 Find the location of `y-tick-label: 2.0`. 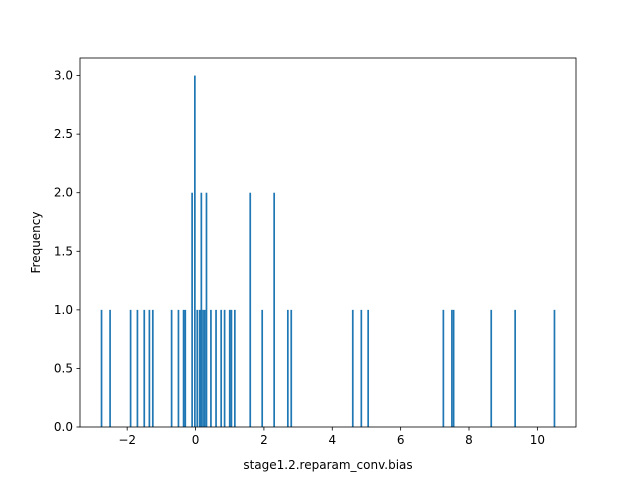

y-tick-label: 2.0 is located at coordinates (63, 193).